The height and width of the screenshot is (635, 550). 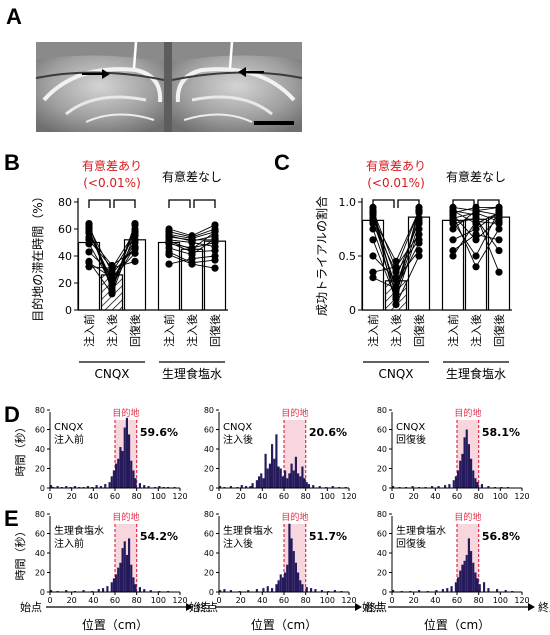 What do you see at coordinates (457, 624) in the screenshot?
I see `x-axis-label: 位置（cm）` at bounding box center [457, 624].